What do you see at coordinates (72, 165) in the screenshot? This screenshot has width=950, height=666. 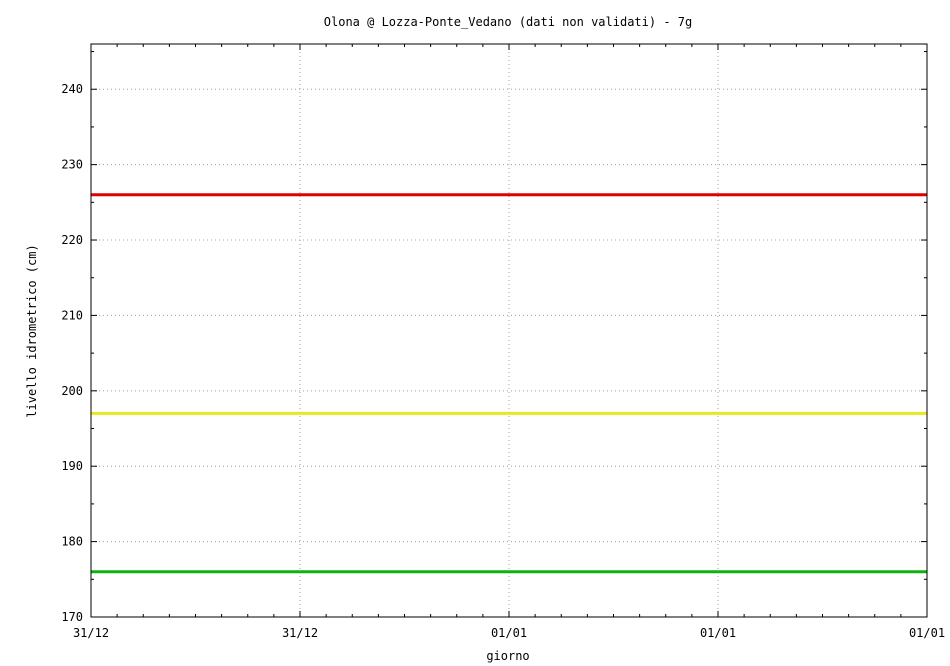 I see `y-tick-label: 230` at bounding box center [72, 165].